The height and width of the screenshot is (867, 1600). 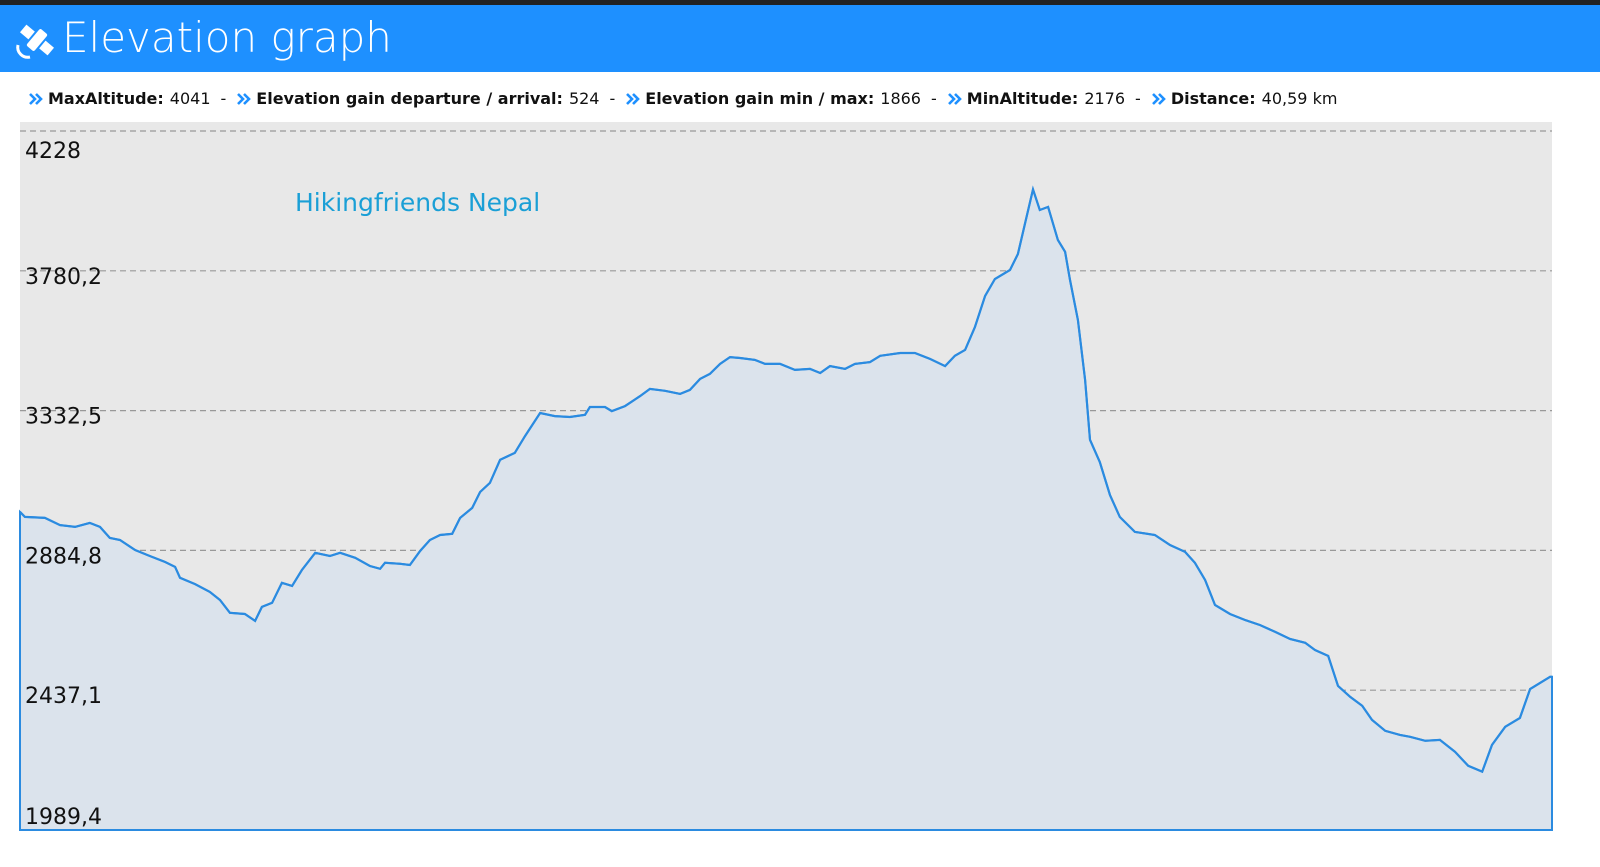 What do you see at coordinates (800, 2) in the screenshot?
I see `top-bar` at bounding box center [800, 2].